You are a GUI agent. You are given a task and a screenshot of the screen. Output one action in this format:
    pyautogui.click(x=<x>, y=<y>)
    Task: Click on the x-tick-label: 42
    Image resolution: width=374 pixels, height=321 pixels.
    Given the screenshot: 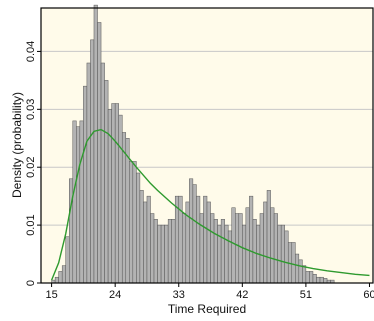 What is the action you would take?
    pyautogui.click(x=242, y=295)
    